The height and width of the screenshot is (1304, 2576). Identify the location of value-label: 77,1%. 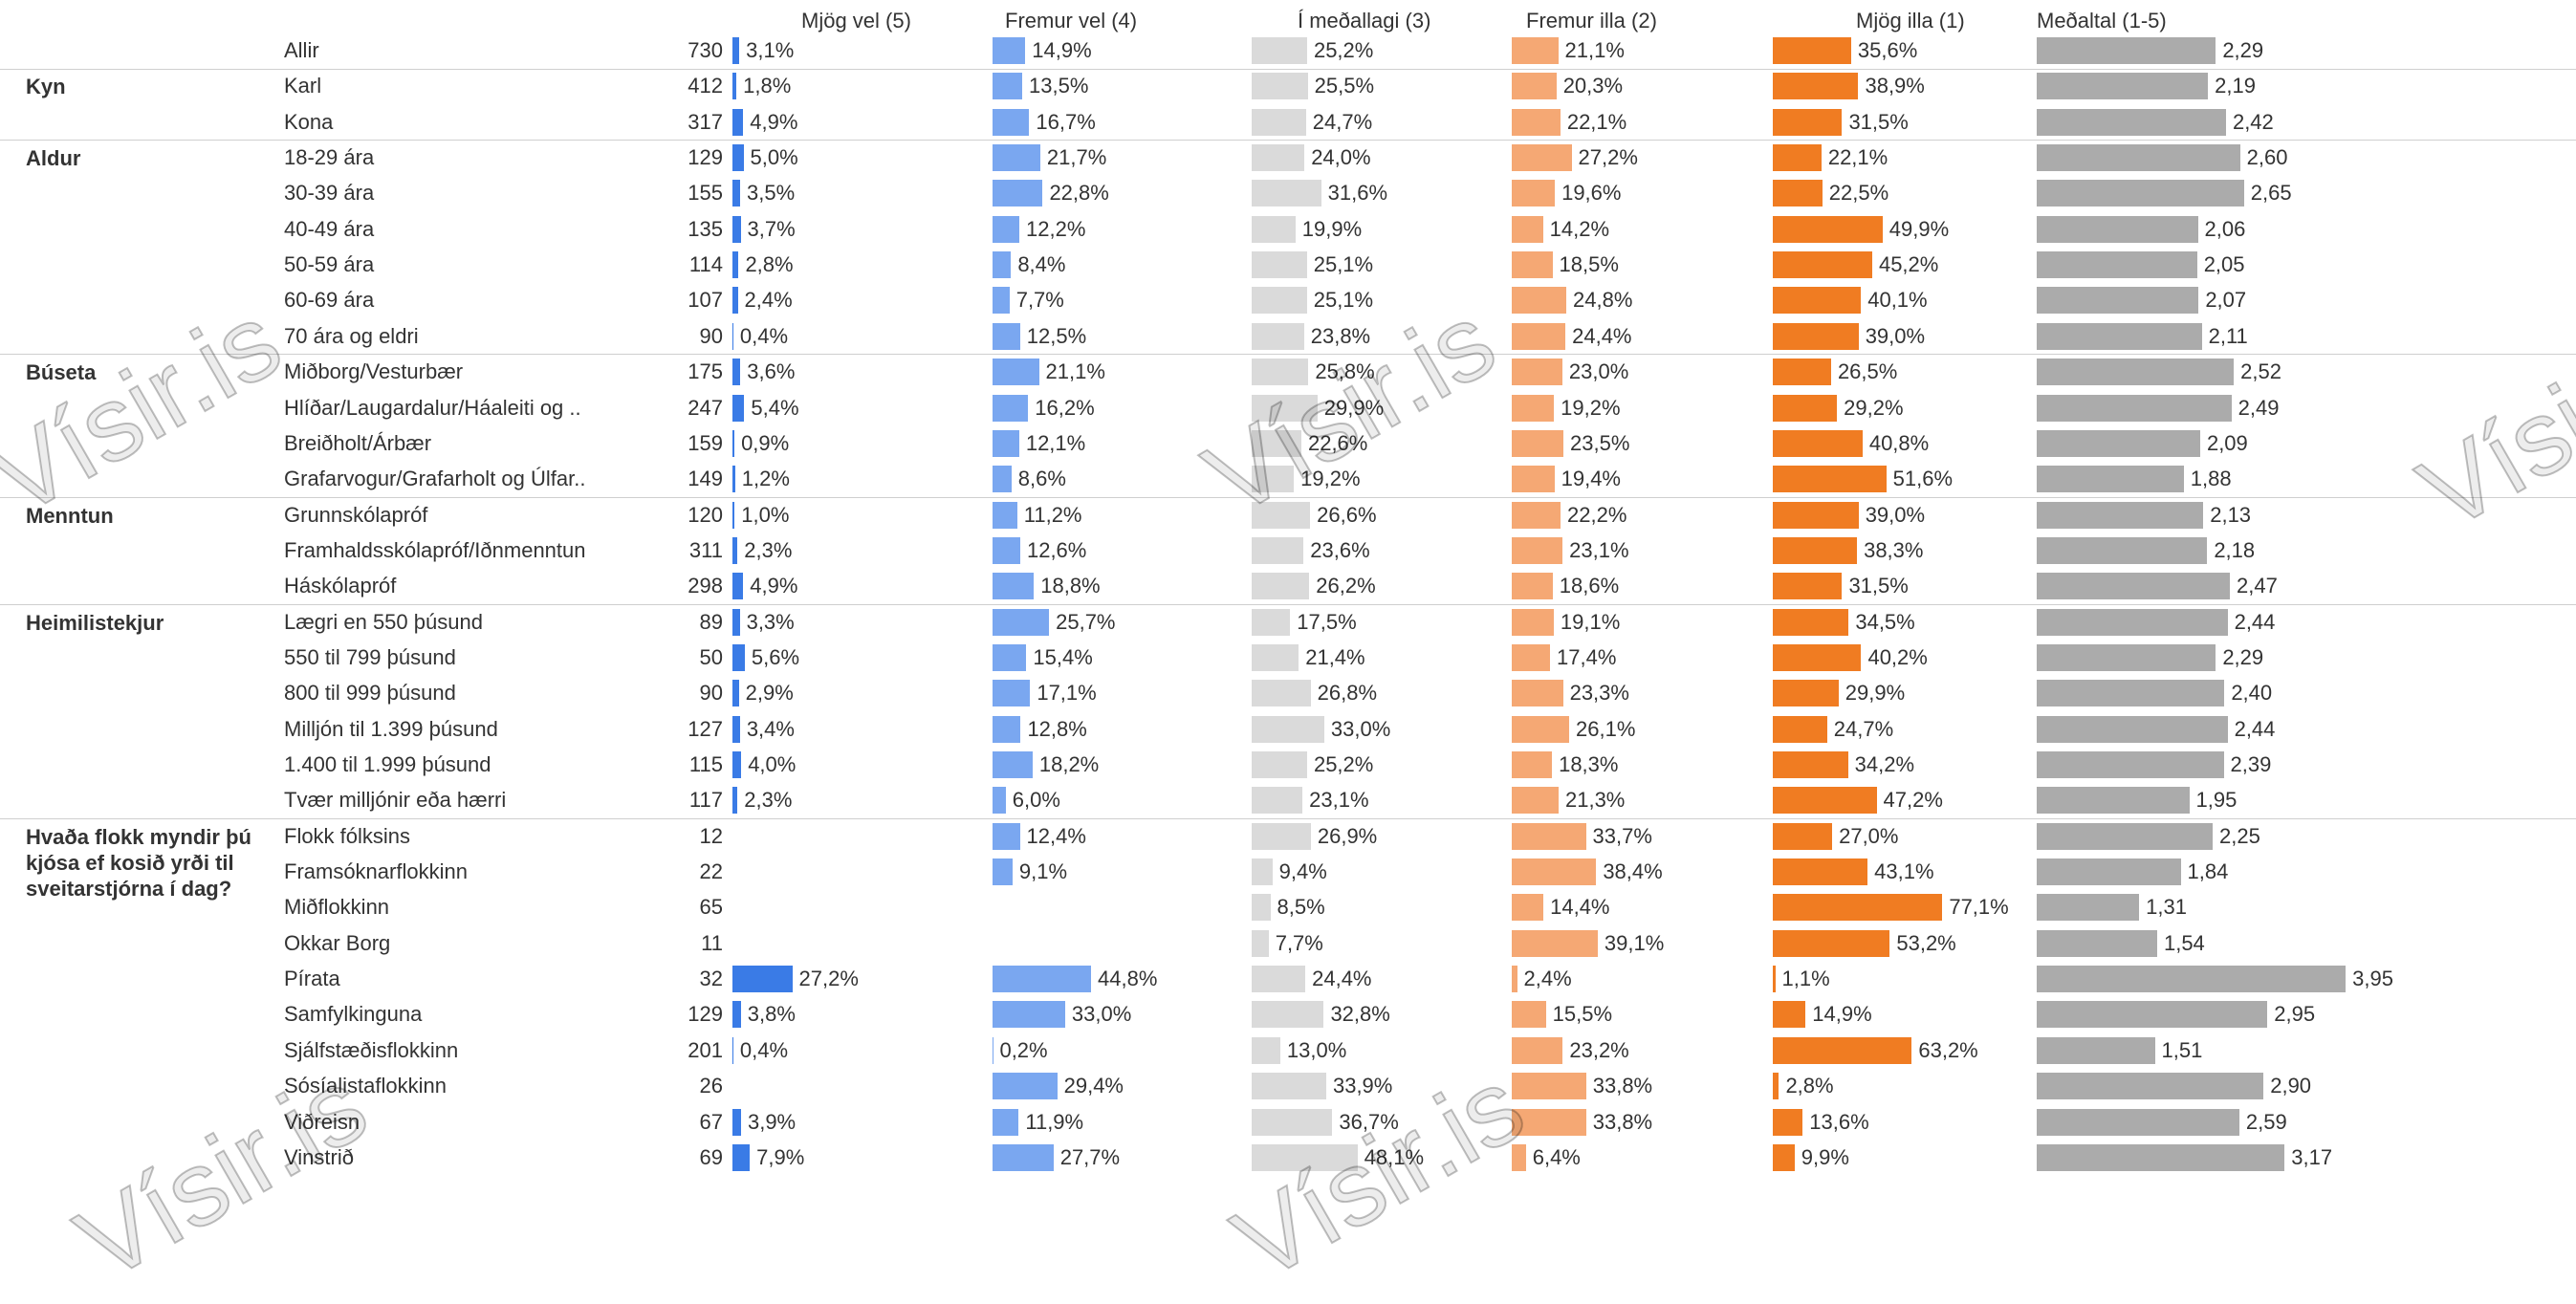
(1979, 907).